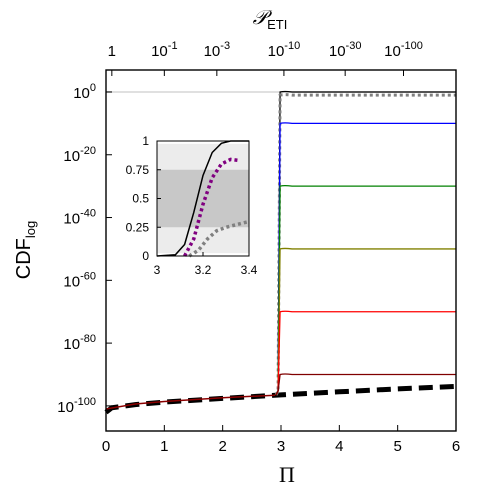  Describe the element at coordinates (145, 141) in the screenshot. I see `inset-y-tick-label-4: 1` at that location.